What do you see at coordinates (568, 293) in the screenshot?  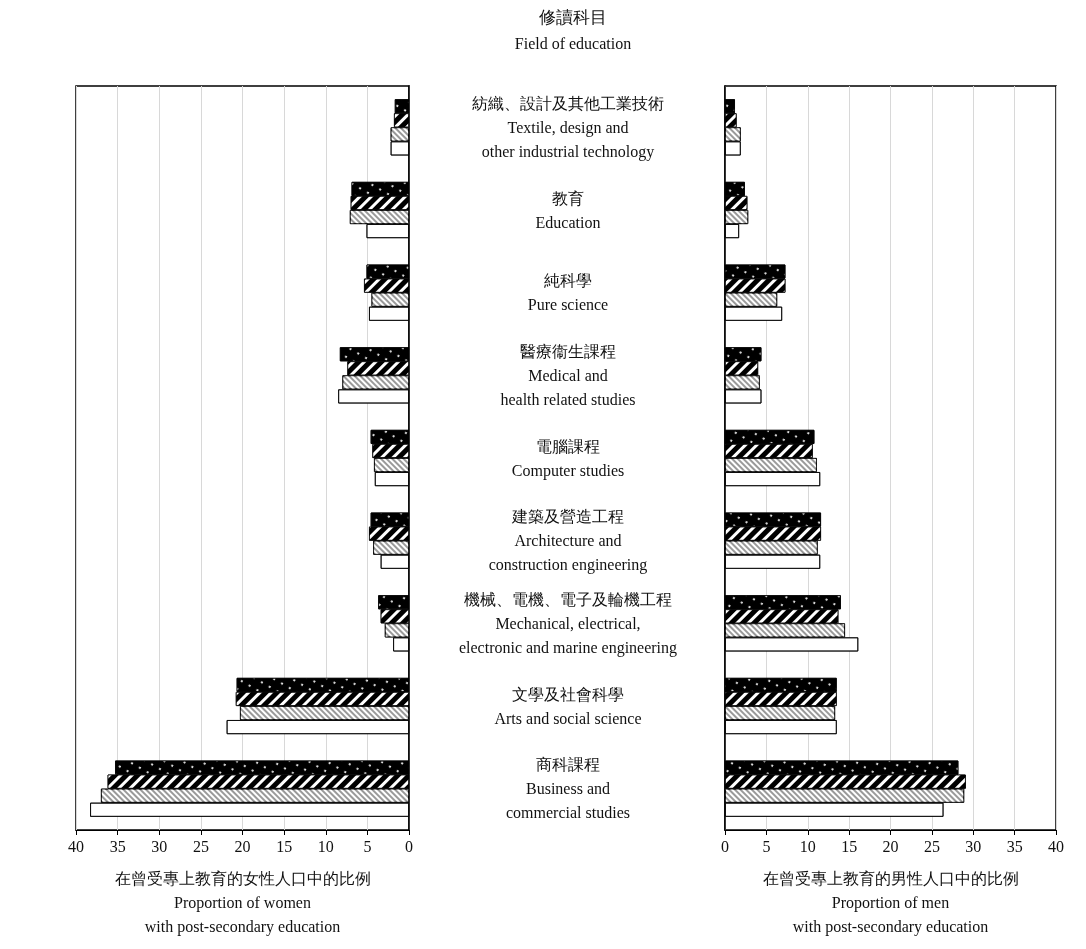 I see `y-tick-label: 純科學 Pure science` at bounding box center [568, 293].